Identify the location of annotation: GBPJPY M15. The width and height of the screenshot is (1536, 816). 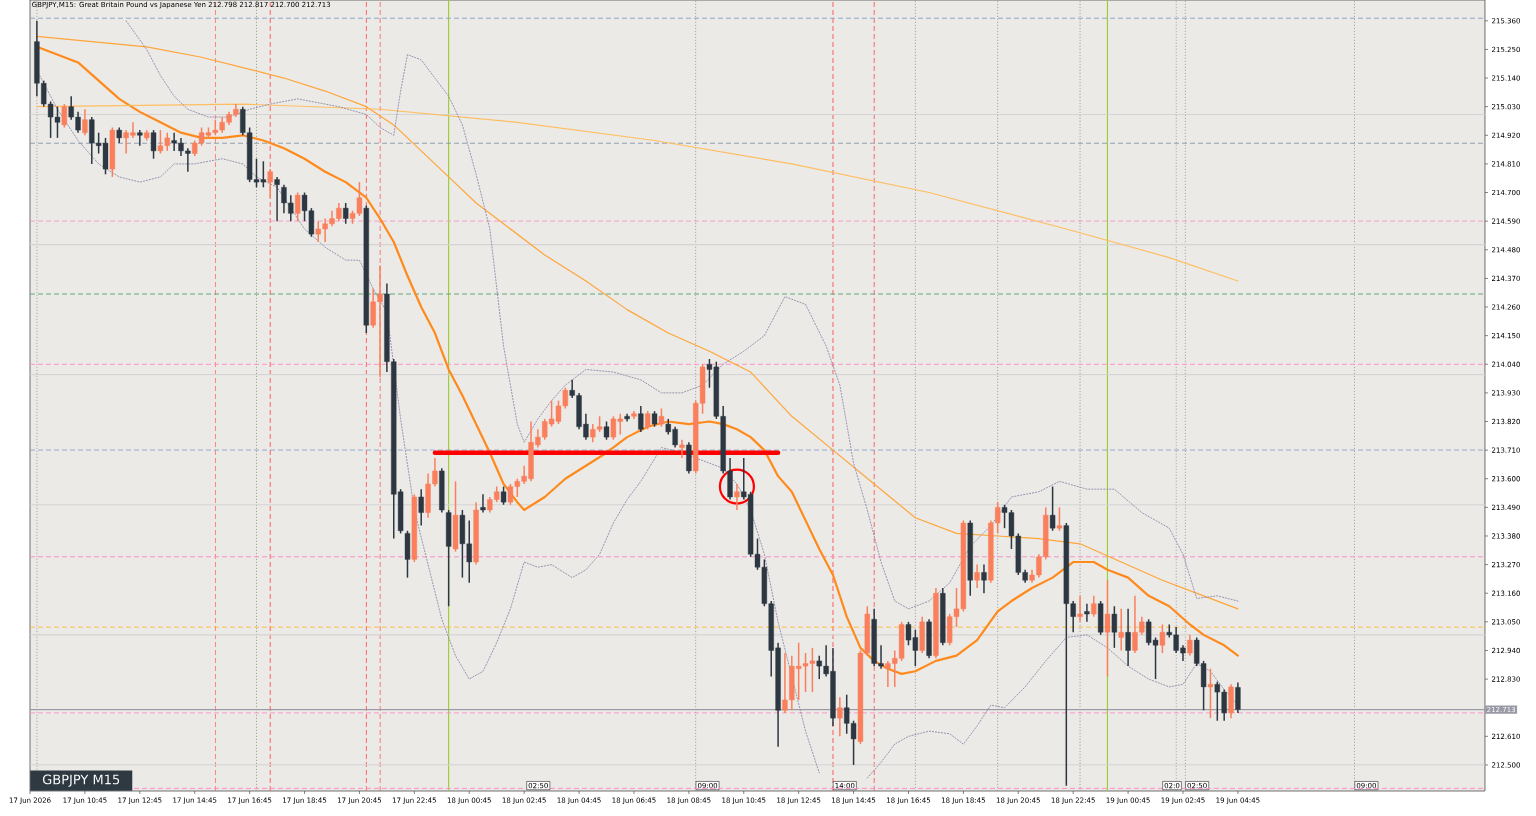
(81, 780).